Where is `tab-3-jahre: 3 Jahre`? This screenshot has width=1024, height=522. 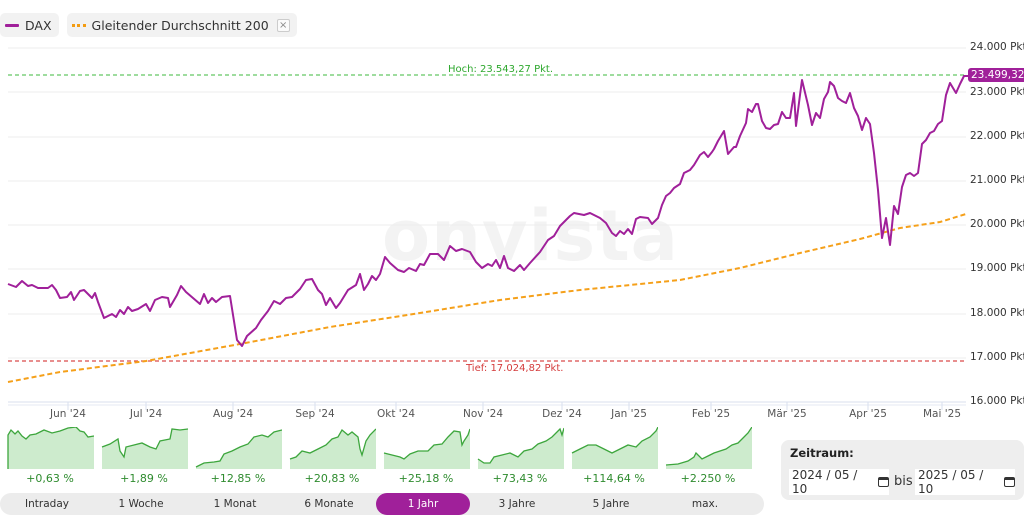 tab-3-jahre: 3 Jahre is located at coordinates (517, 504).